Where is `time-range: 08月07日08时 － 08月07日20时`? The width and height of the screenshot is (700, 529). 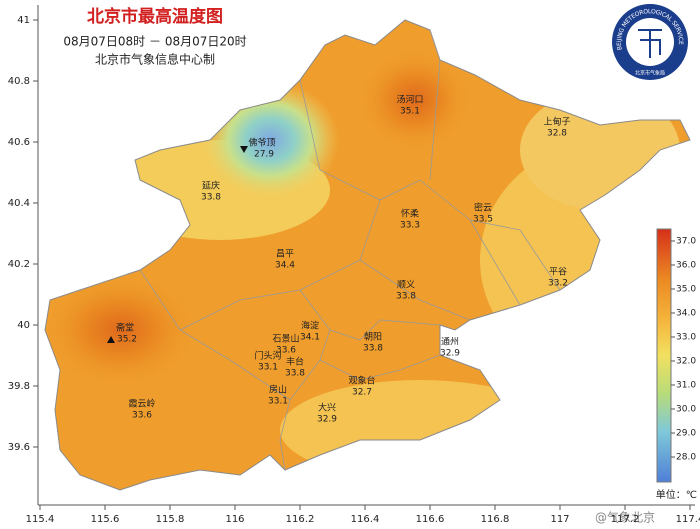 time-range: 08月07日08时 － 08月07日20时 is located at coordinates (154, 42).